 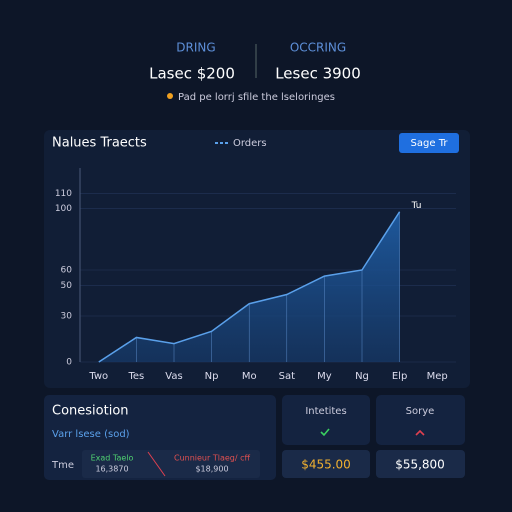 I want to click on x-tick-label: Mo, so click(x=249, y=376).